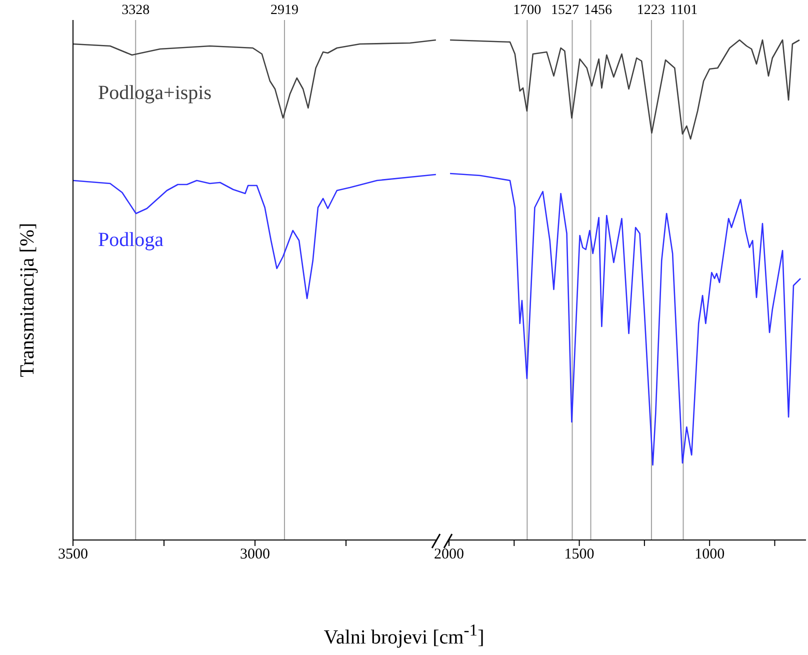 The image size is (808, 655). I want to click on x-tick-label: 1000, so click(709, 554).